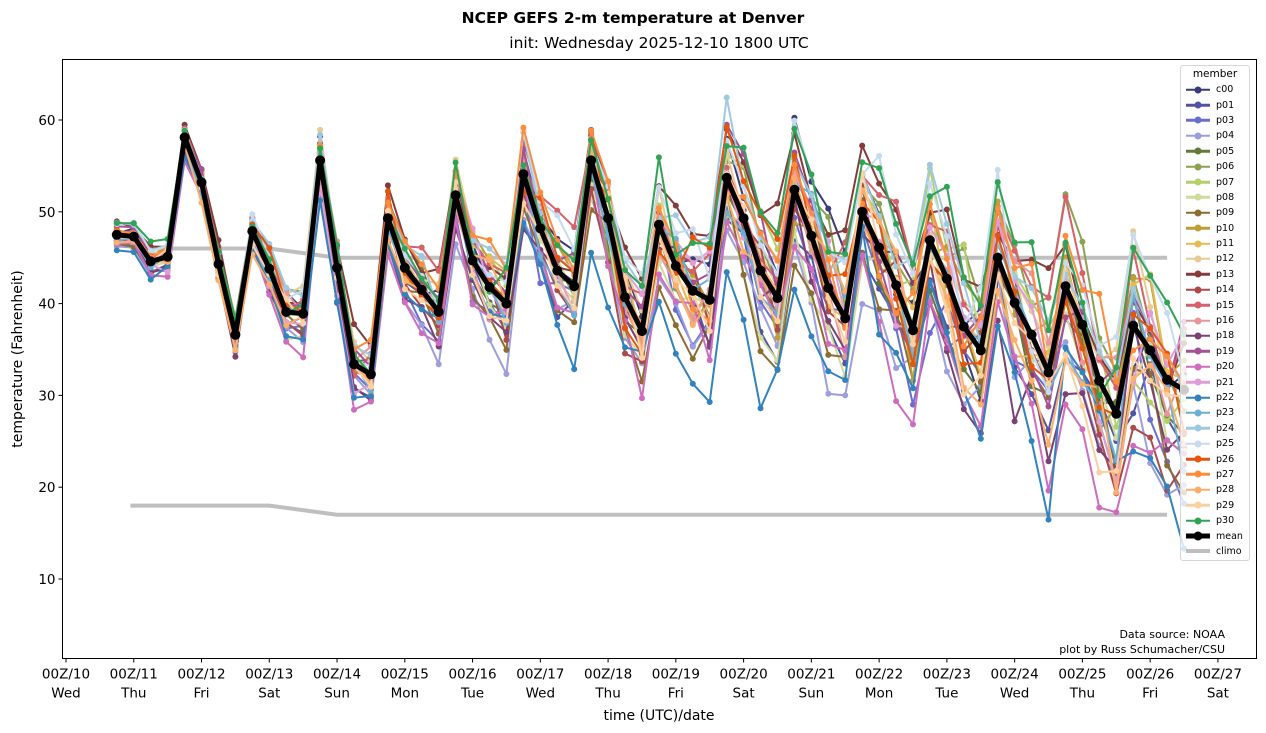  I want to click on x-tick-day-label: Wed, so click(65, 694).